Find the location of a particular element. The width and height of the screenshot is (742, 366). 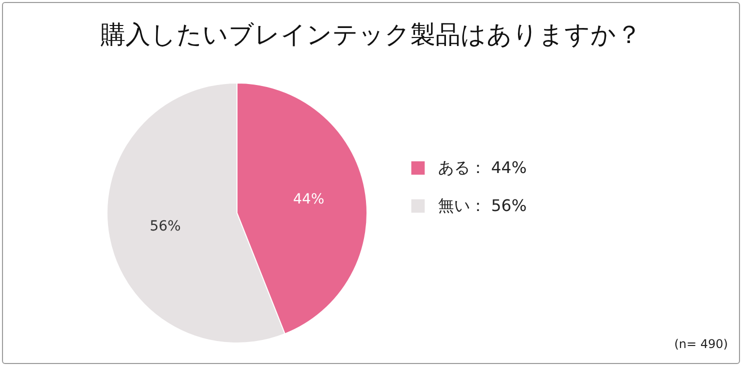

legend-label: 無い： 56% is located at coordinates (482, 205).